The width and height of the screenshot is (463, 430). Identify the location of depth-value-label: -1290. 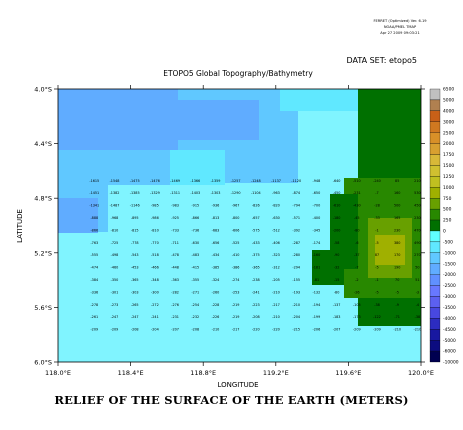
(236, 193).